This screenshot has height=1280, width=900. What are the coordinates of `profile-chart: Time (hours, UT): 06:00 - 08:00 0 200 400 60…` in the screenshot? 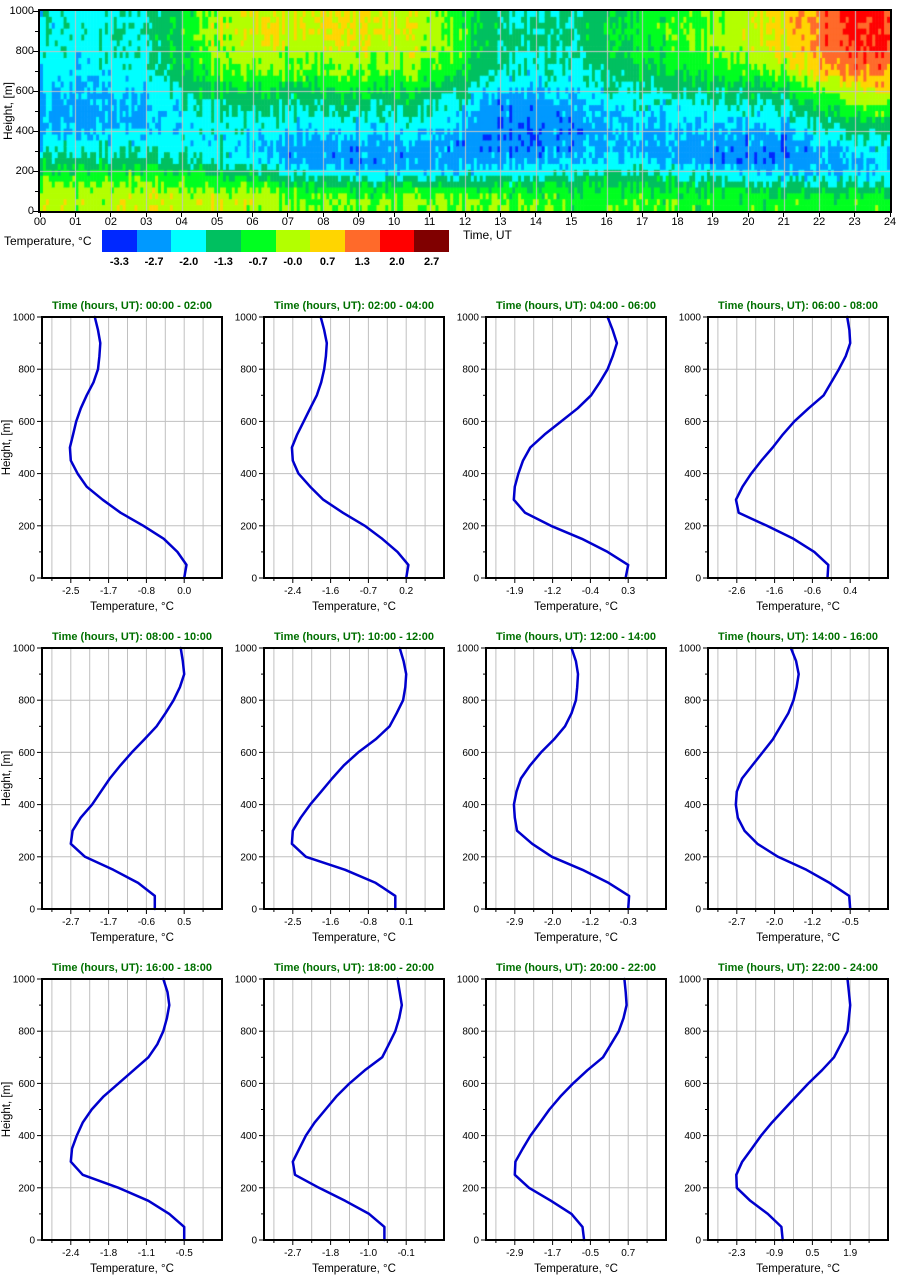 It's located at (784, 456).